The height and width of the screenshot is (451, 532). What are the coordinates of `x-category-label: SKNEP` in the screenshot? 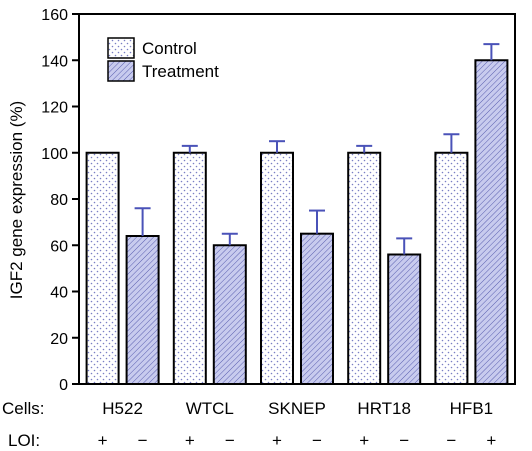 It's located at (297, 408).